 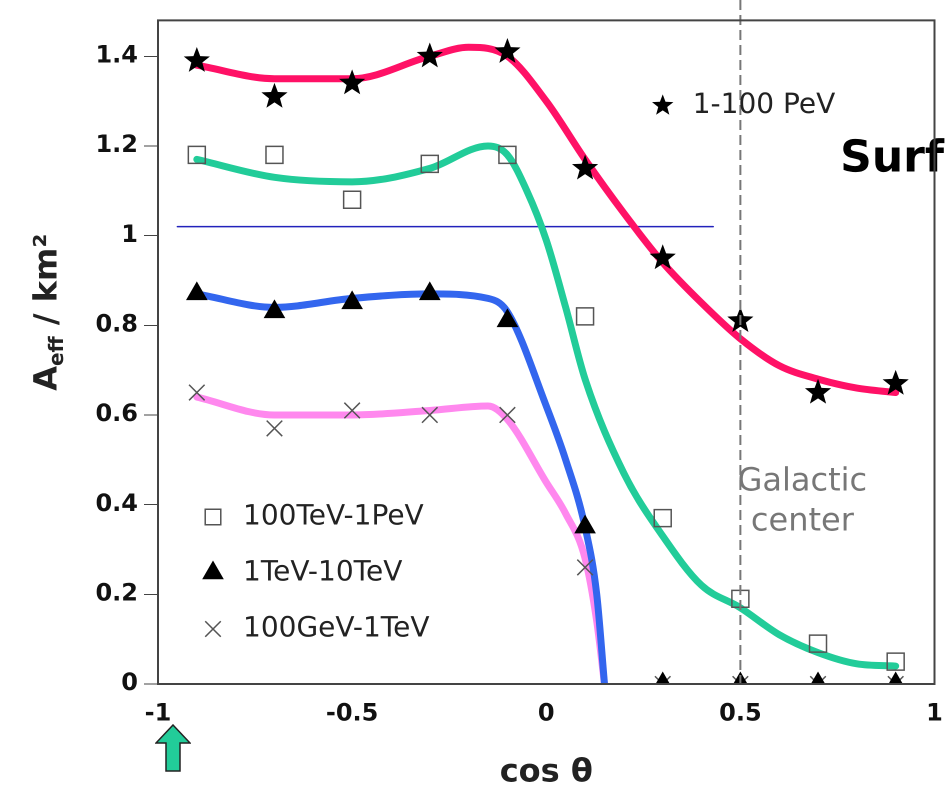 I want to click on legend-label: 100GeV-1TeV, so click(x=336, y=627).